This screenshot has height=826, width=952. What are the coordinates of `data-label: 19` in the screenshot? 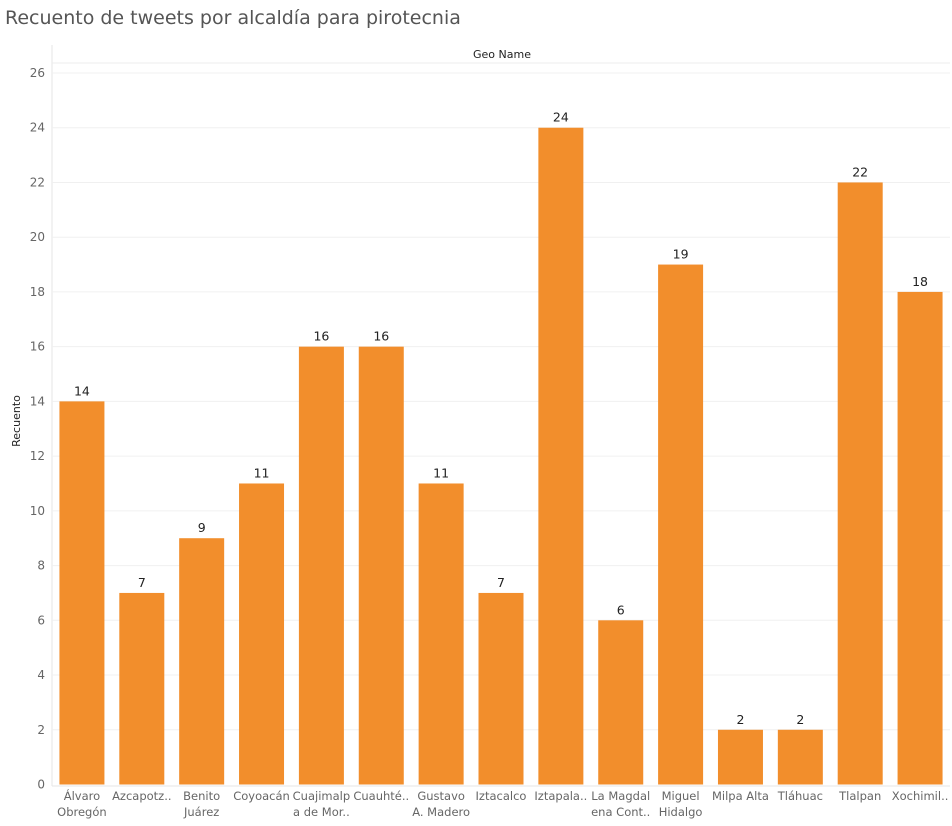 It's located at (681, 254).